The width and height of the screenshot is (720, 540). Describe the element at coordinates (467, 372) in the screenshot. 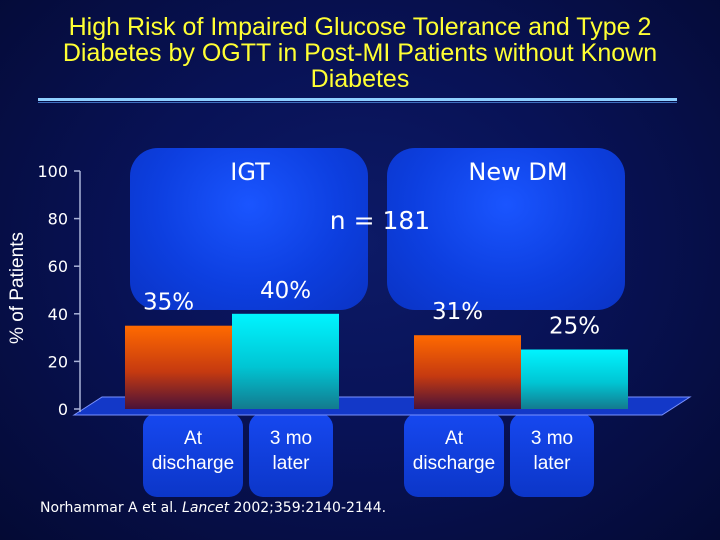

I see `bar-new-dm-at-discharge` at that location.